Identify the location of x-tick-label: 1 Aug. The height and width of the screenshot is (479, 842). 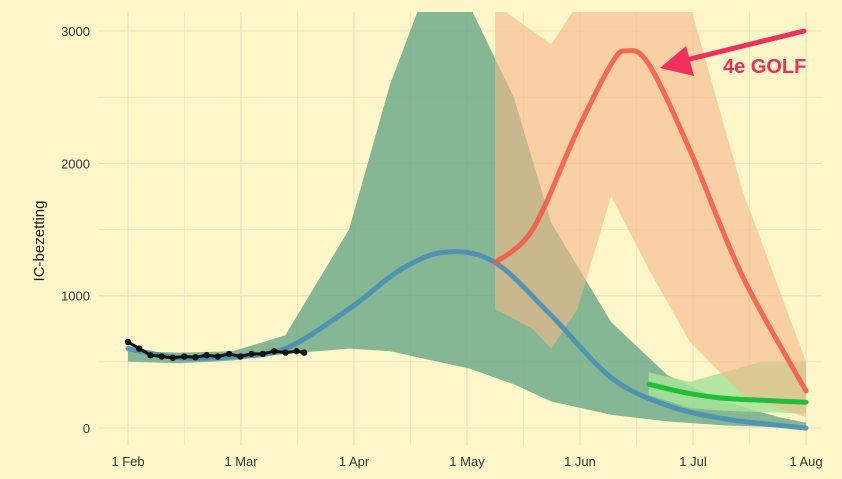
(805, 461).